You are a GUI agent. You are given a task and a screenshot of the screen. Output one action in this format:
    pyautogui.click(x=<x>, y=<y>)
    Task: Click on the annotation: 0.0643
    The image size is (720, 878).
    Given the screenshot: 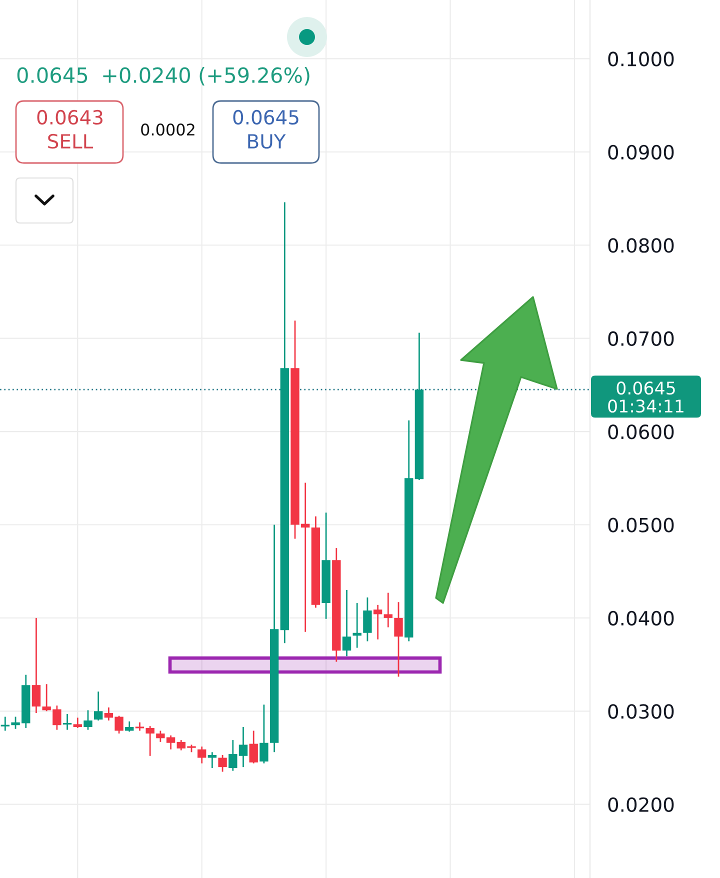 What is the action you would take?
    pyautogui.click(x=69, y=117)
    